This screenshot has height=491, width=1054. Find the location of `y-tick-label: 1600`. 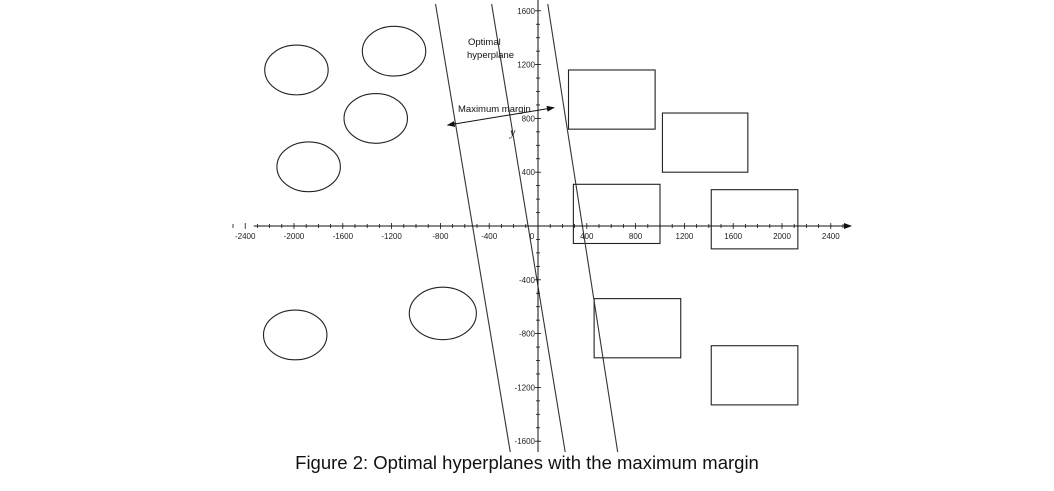

y-tick-label: 1600 is located at coordinates (526, 11).